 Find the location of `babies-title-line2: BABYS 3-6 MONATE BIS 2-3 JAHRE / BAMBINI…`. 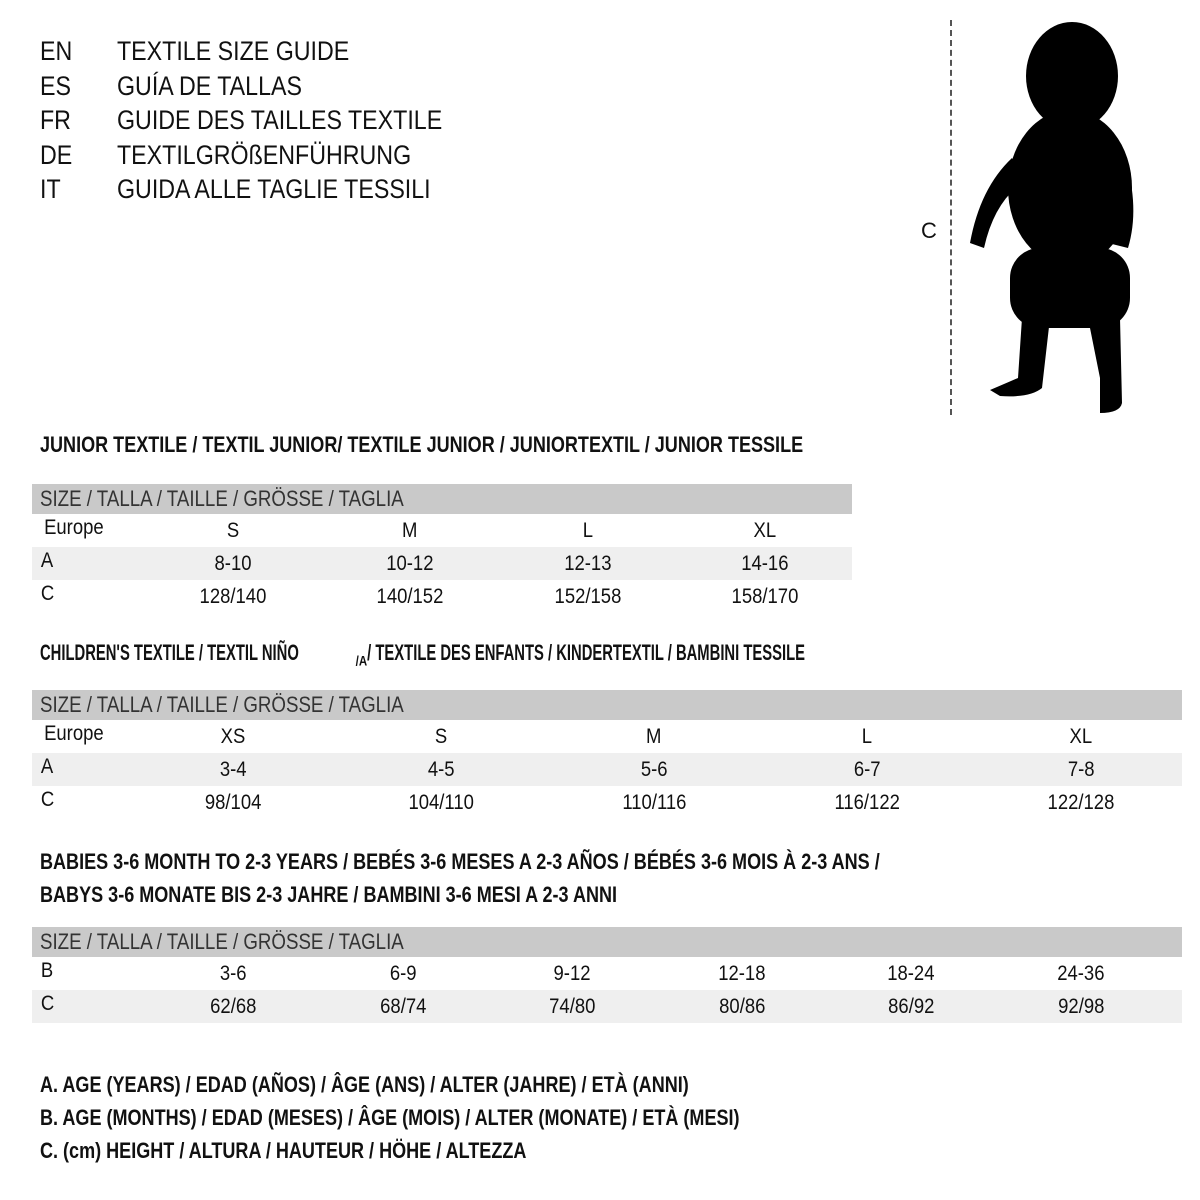

babies-title-line2: BABYS 3-6 MONATE BIS 2-3 JAHRE / BAMBINI… is located at coordinates (329, 894).